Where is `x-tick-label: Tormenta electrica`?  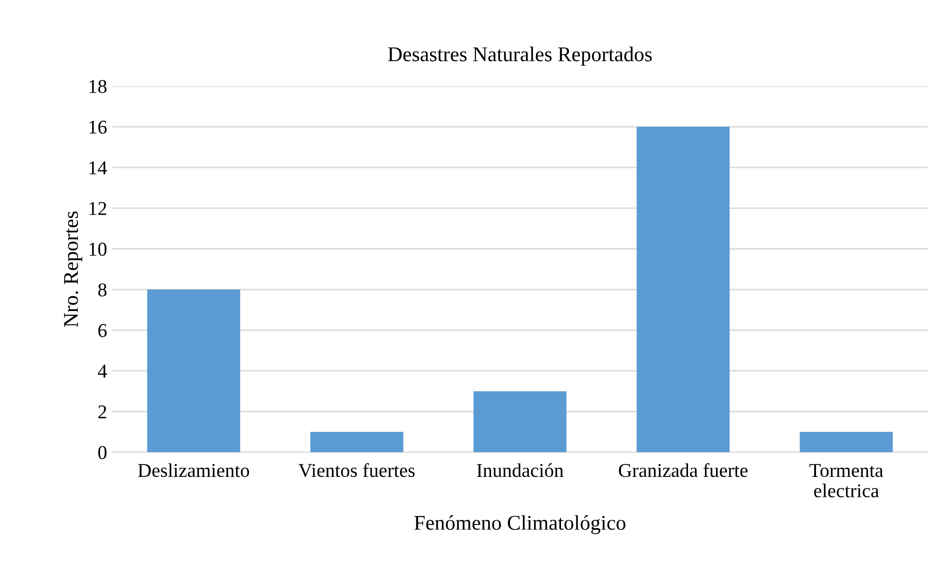
x-tick-label: Tormenta electrica is located at coordinates (847, 481).